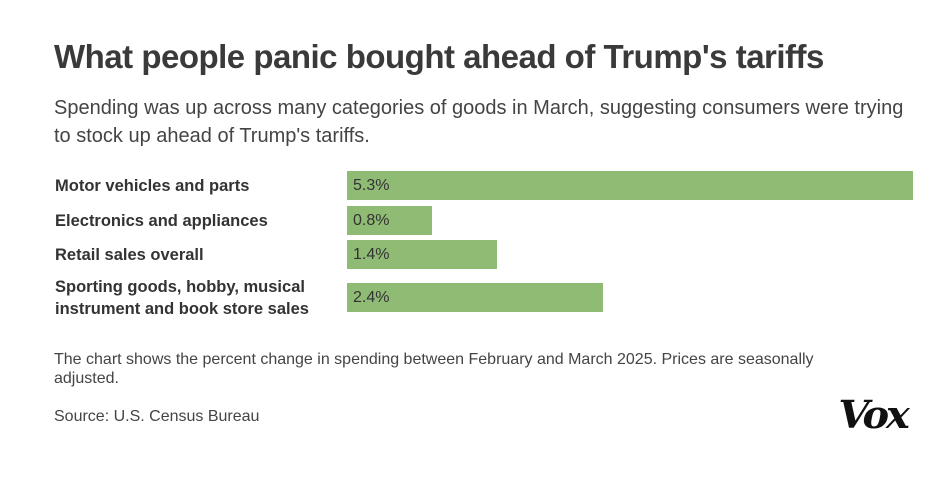 This screenshot has width=936, height=495. I want to click on category-label: Retail sales overall, so click(129, 254).